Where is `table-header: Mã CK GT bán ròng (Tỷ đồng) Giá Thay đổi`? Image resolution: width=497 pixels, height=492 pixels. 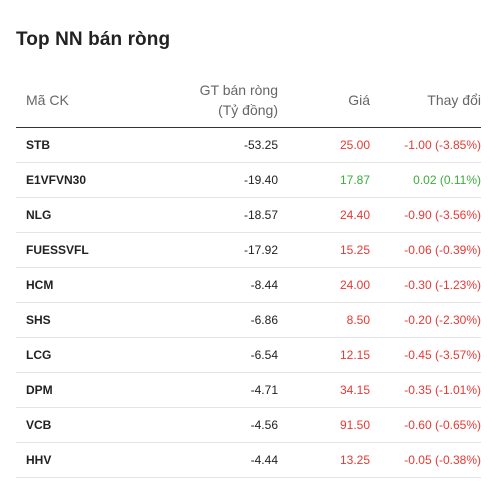 table-header: Mã CK GT bán ròng (Tỷ đồng) Giá Thay đổi is located at coordinates (248, 100).